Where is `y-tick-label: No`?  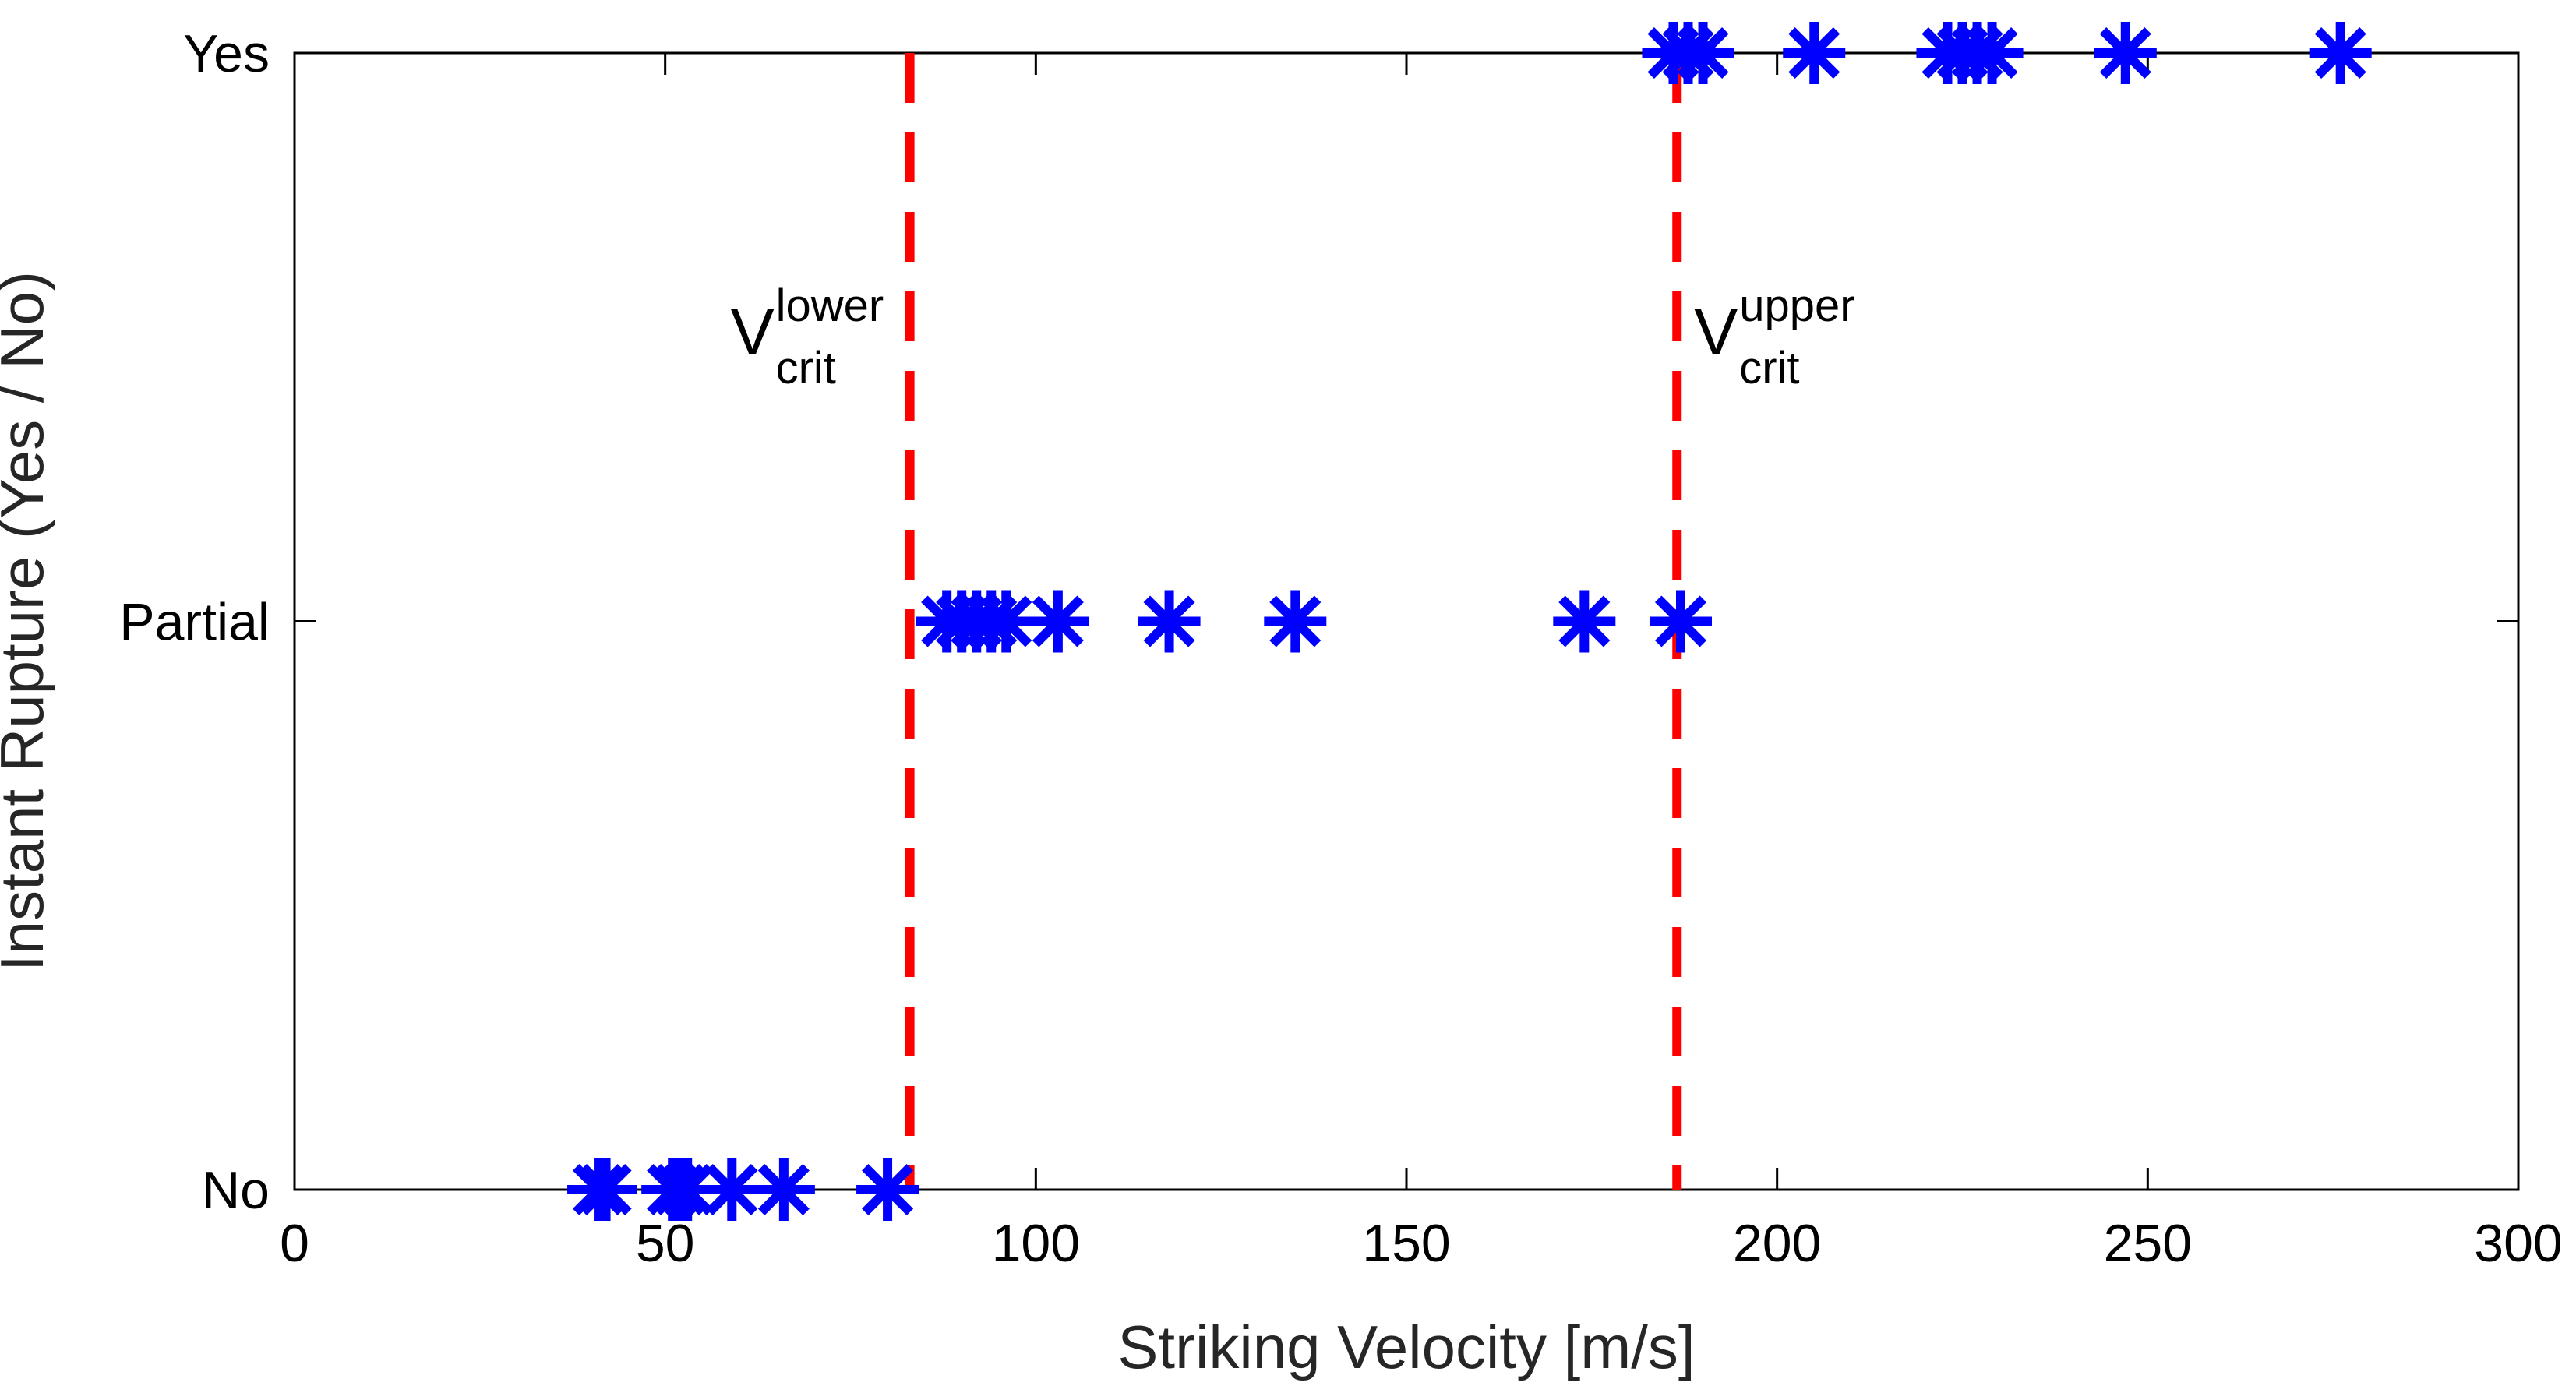
y-tick-label: No is located at coordinates (236, 1191).